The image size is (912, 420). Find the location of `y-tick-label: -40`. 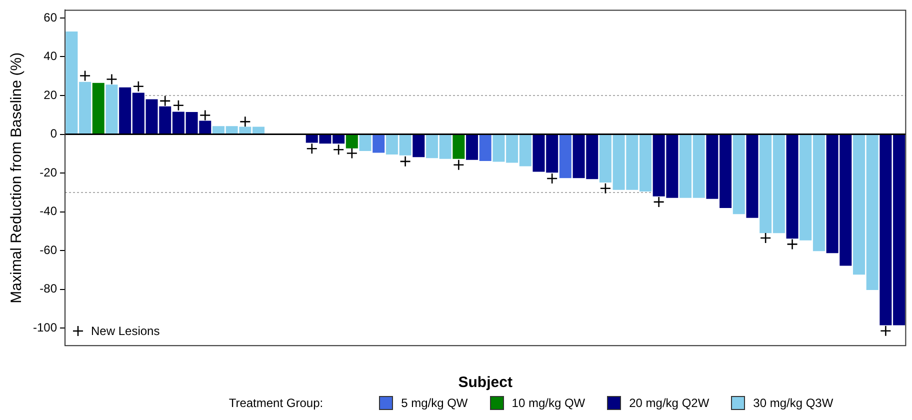

y-tick-label: -40 is located at coordinates (49, 211).